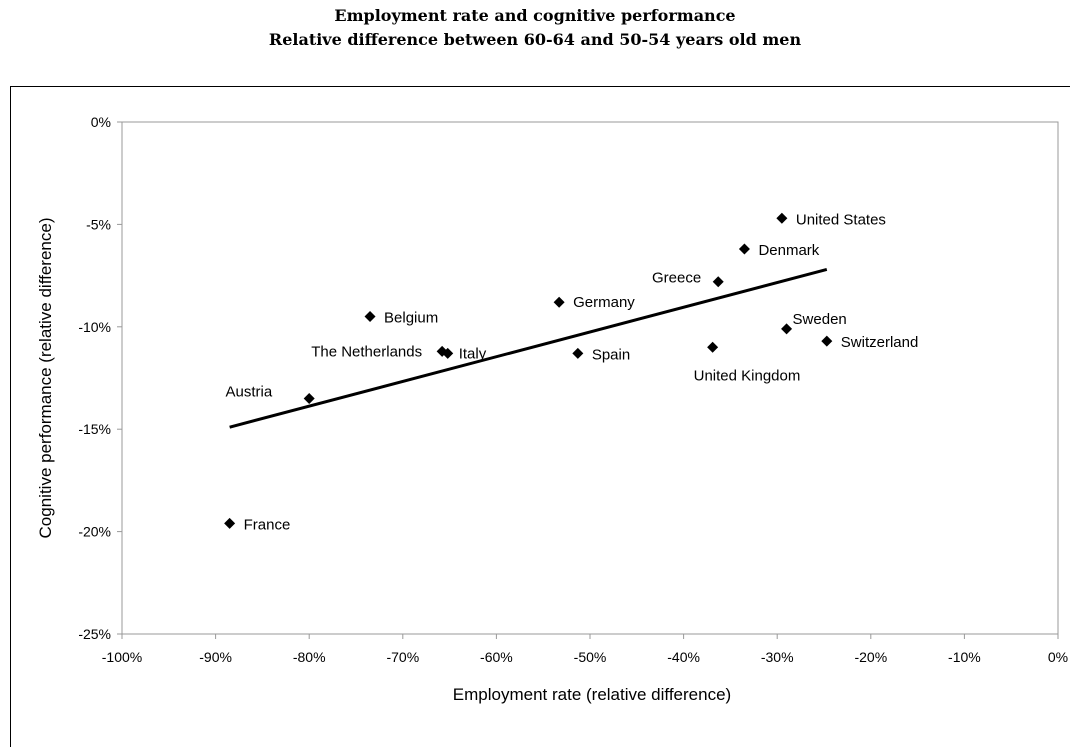 This screenshot has height=747, width=1070. I want to click on data-point-france, so click(230, 523).